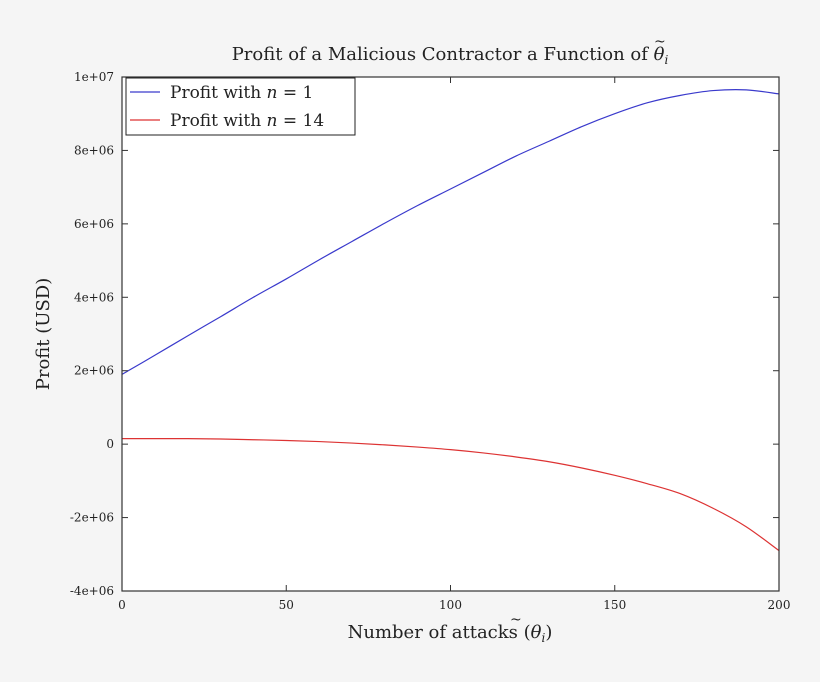 Image resolution: width=820 pixels, height=682 pixels. I want to click on x-tick-label: 100, so click(450, 605).